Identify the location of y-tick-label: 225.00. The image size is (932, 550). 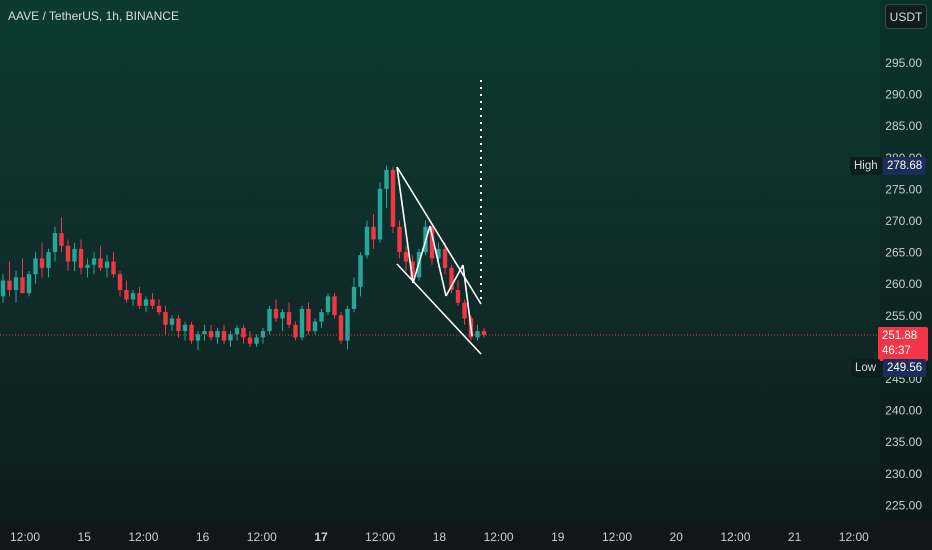
(903, 505).